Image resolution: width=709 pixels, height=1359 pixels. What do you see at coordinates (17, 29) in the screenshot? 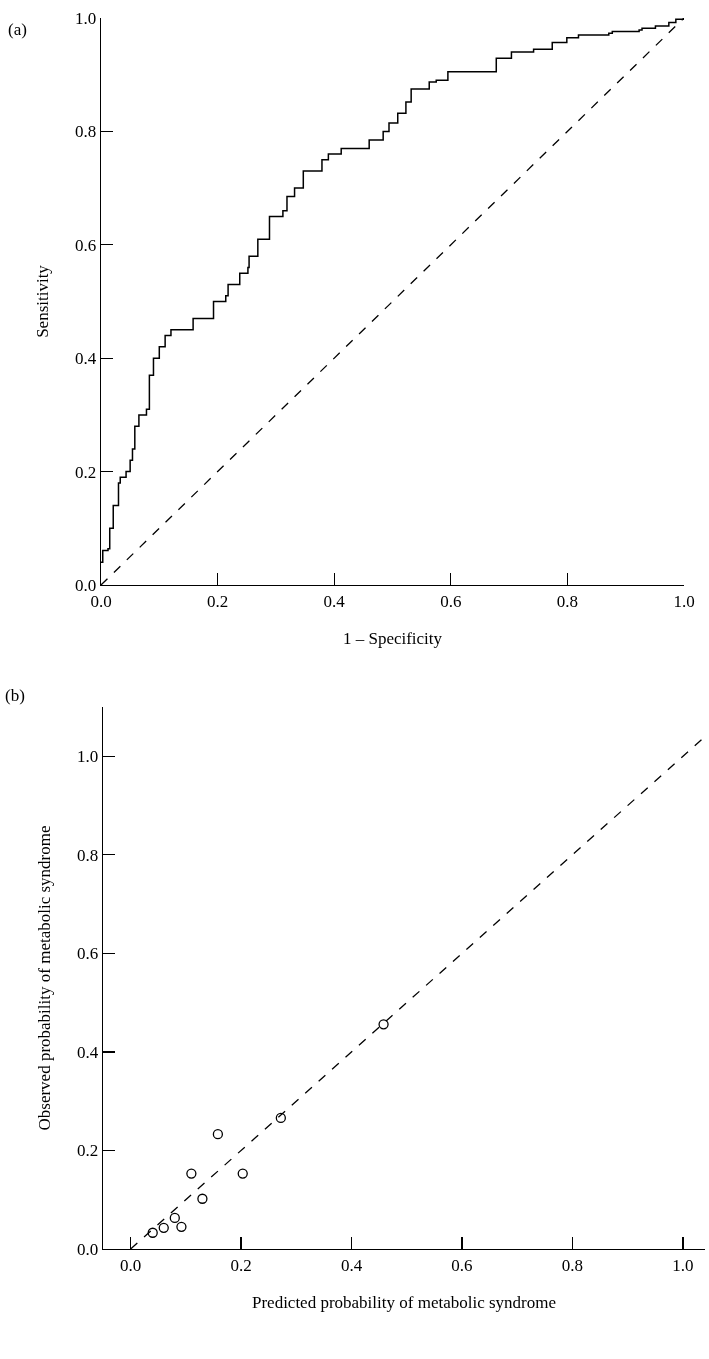
I see `text: (a)` at bounding box center [17, 29].